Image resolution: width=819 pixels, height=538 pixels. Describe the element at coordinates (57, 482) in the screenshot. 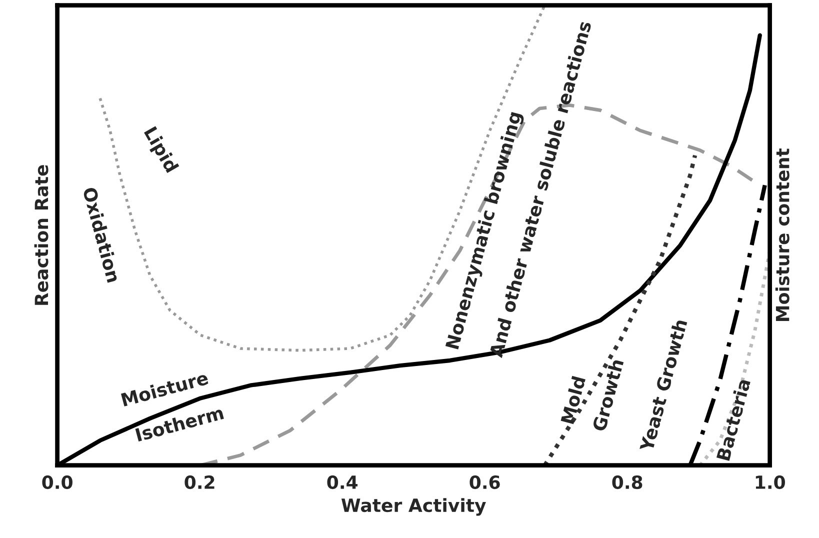

I see `x-tick-label: 0.0` at that location.